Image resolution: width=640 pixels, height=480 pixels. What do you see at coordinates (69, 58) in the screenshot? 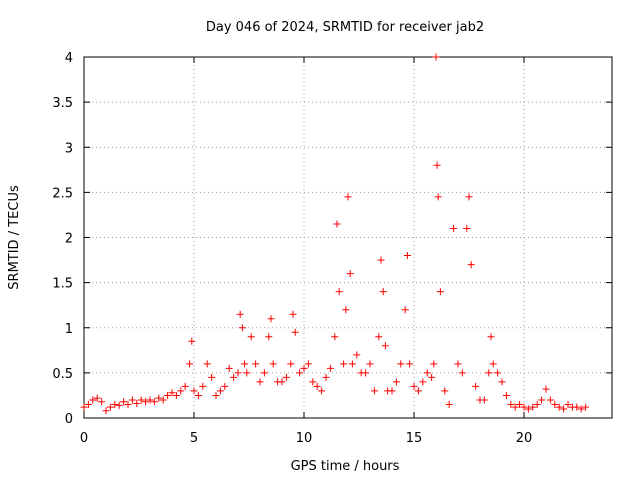
I see `y-tick-label: 4` at bounding box center [69, 58].